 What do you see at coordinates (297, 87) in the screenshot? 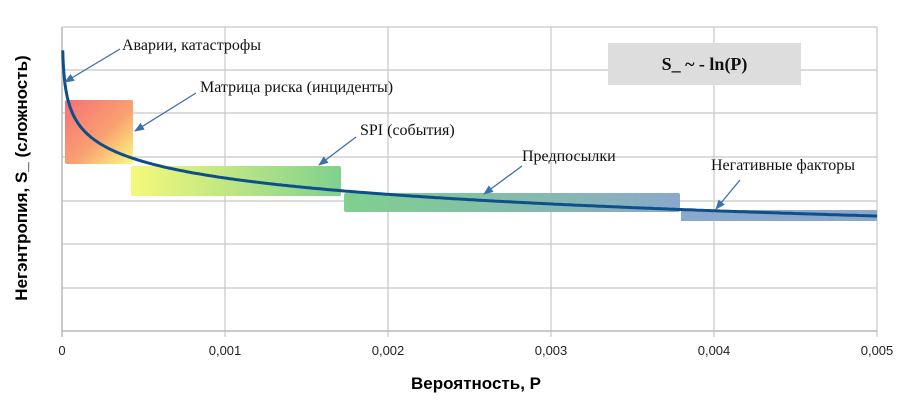
I see `annotation-risk-matrix: Матрица риска (инциденты)` at bounding box center [297, 87].